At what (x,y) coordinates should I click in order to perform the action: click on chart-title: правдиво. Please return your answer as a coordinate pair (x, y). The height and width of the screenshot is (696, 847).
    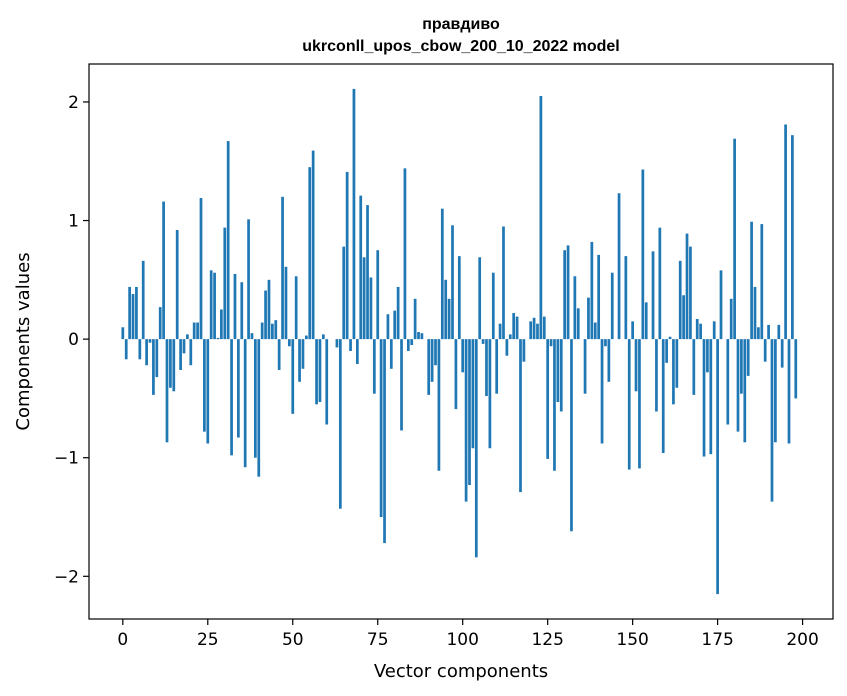
    Looking at the image, I should click on (461, 24).